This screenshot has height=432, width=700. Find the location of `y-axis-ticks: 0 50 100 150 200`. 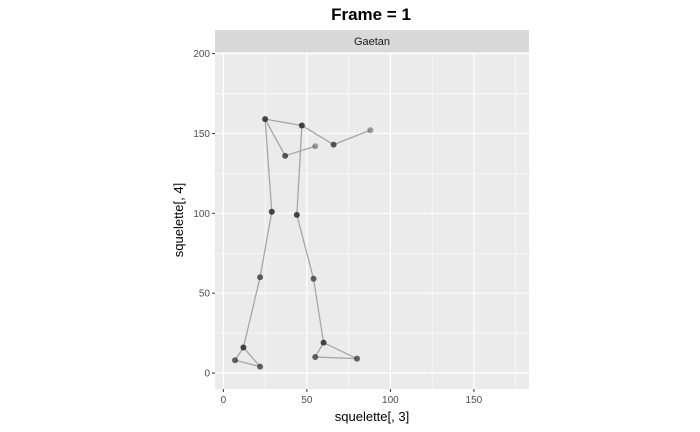

y-axis-ticks: 0 50 100 150 200 is located at coordinates (204, 214).